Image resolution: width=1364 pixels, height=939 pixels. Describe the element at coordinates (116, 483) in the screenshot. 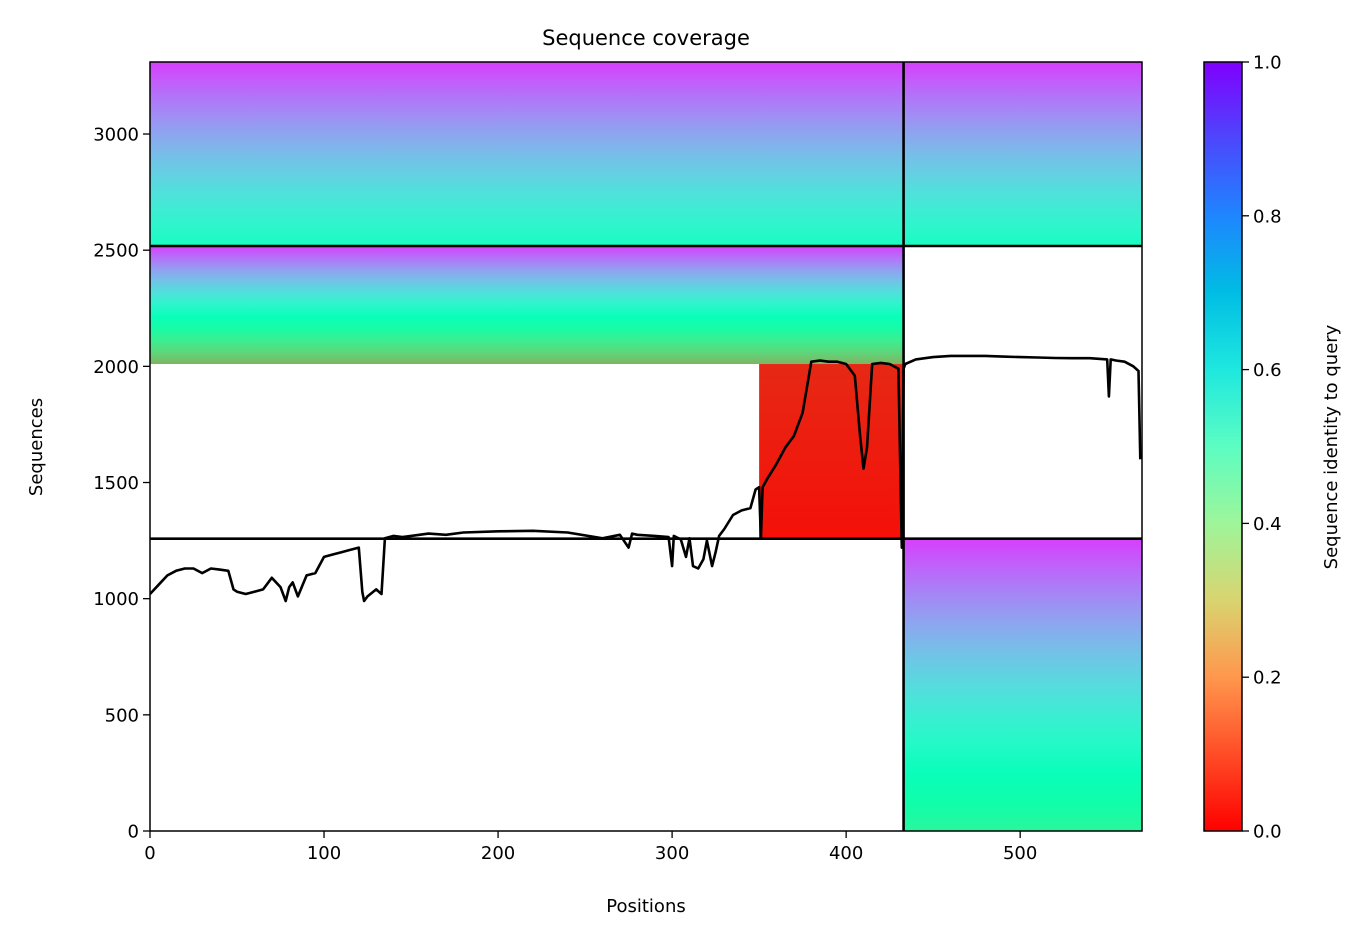

I see `y-tick-label: 1500` at that location.